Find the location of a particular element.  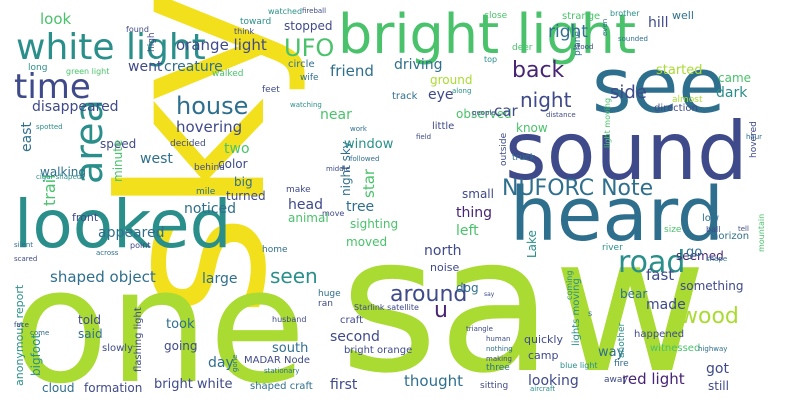

word-deer: deer is located at coordinates (522, 48).